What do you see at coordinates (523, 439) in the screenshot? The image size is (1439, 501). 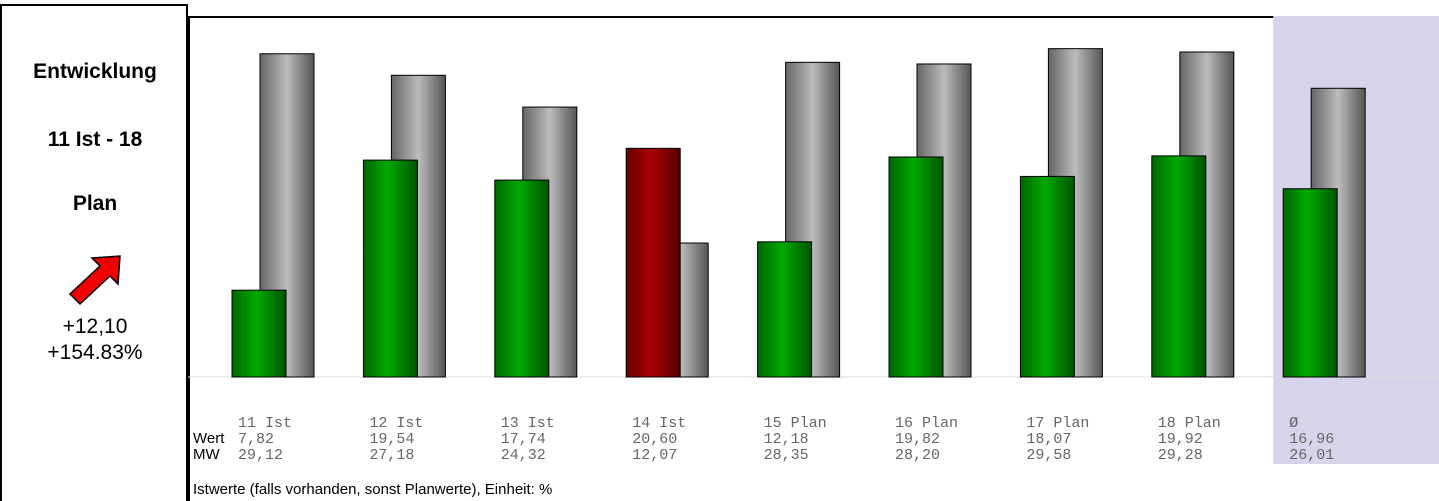 I see `wert-label-2: 17,74` at bounding box center [523, 439].